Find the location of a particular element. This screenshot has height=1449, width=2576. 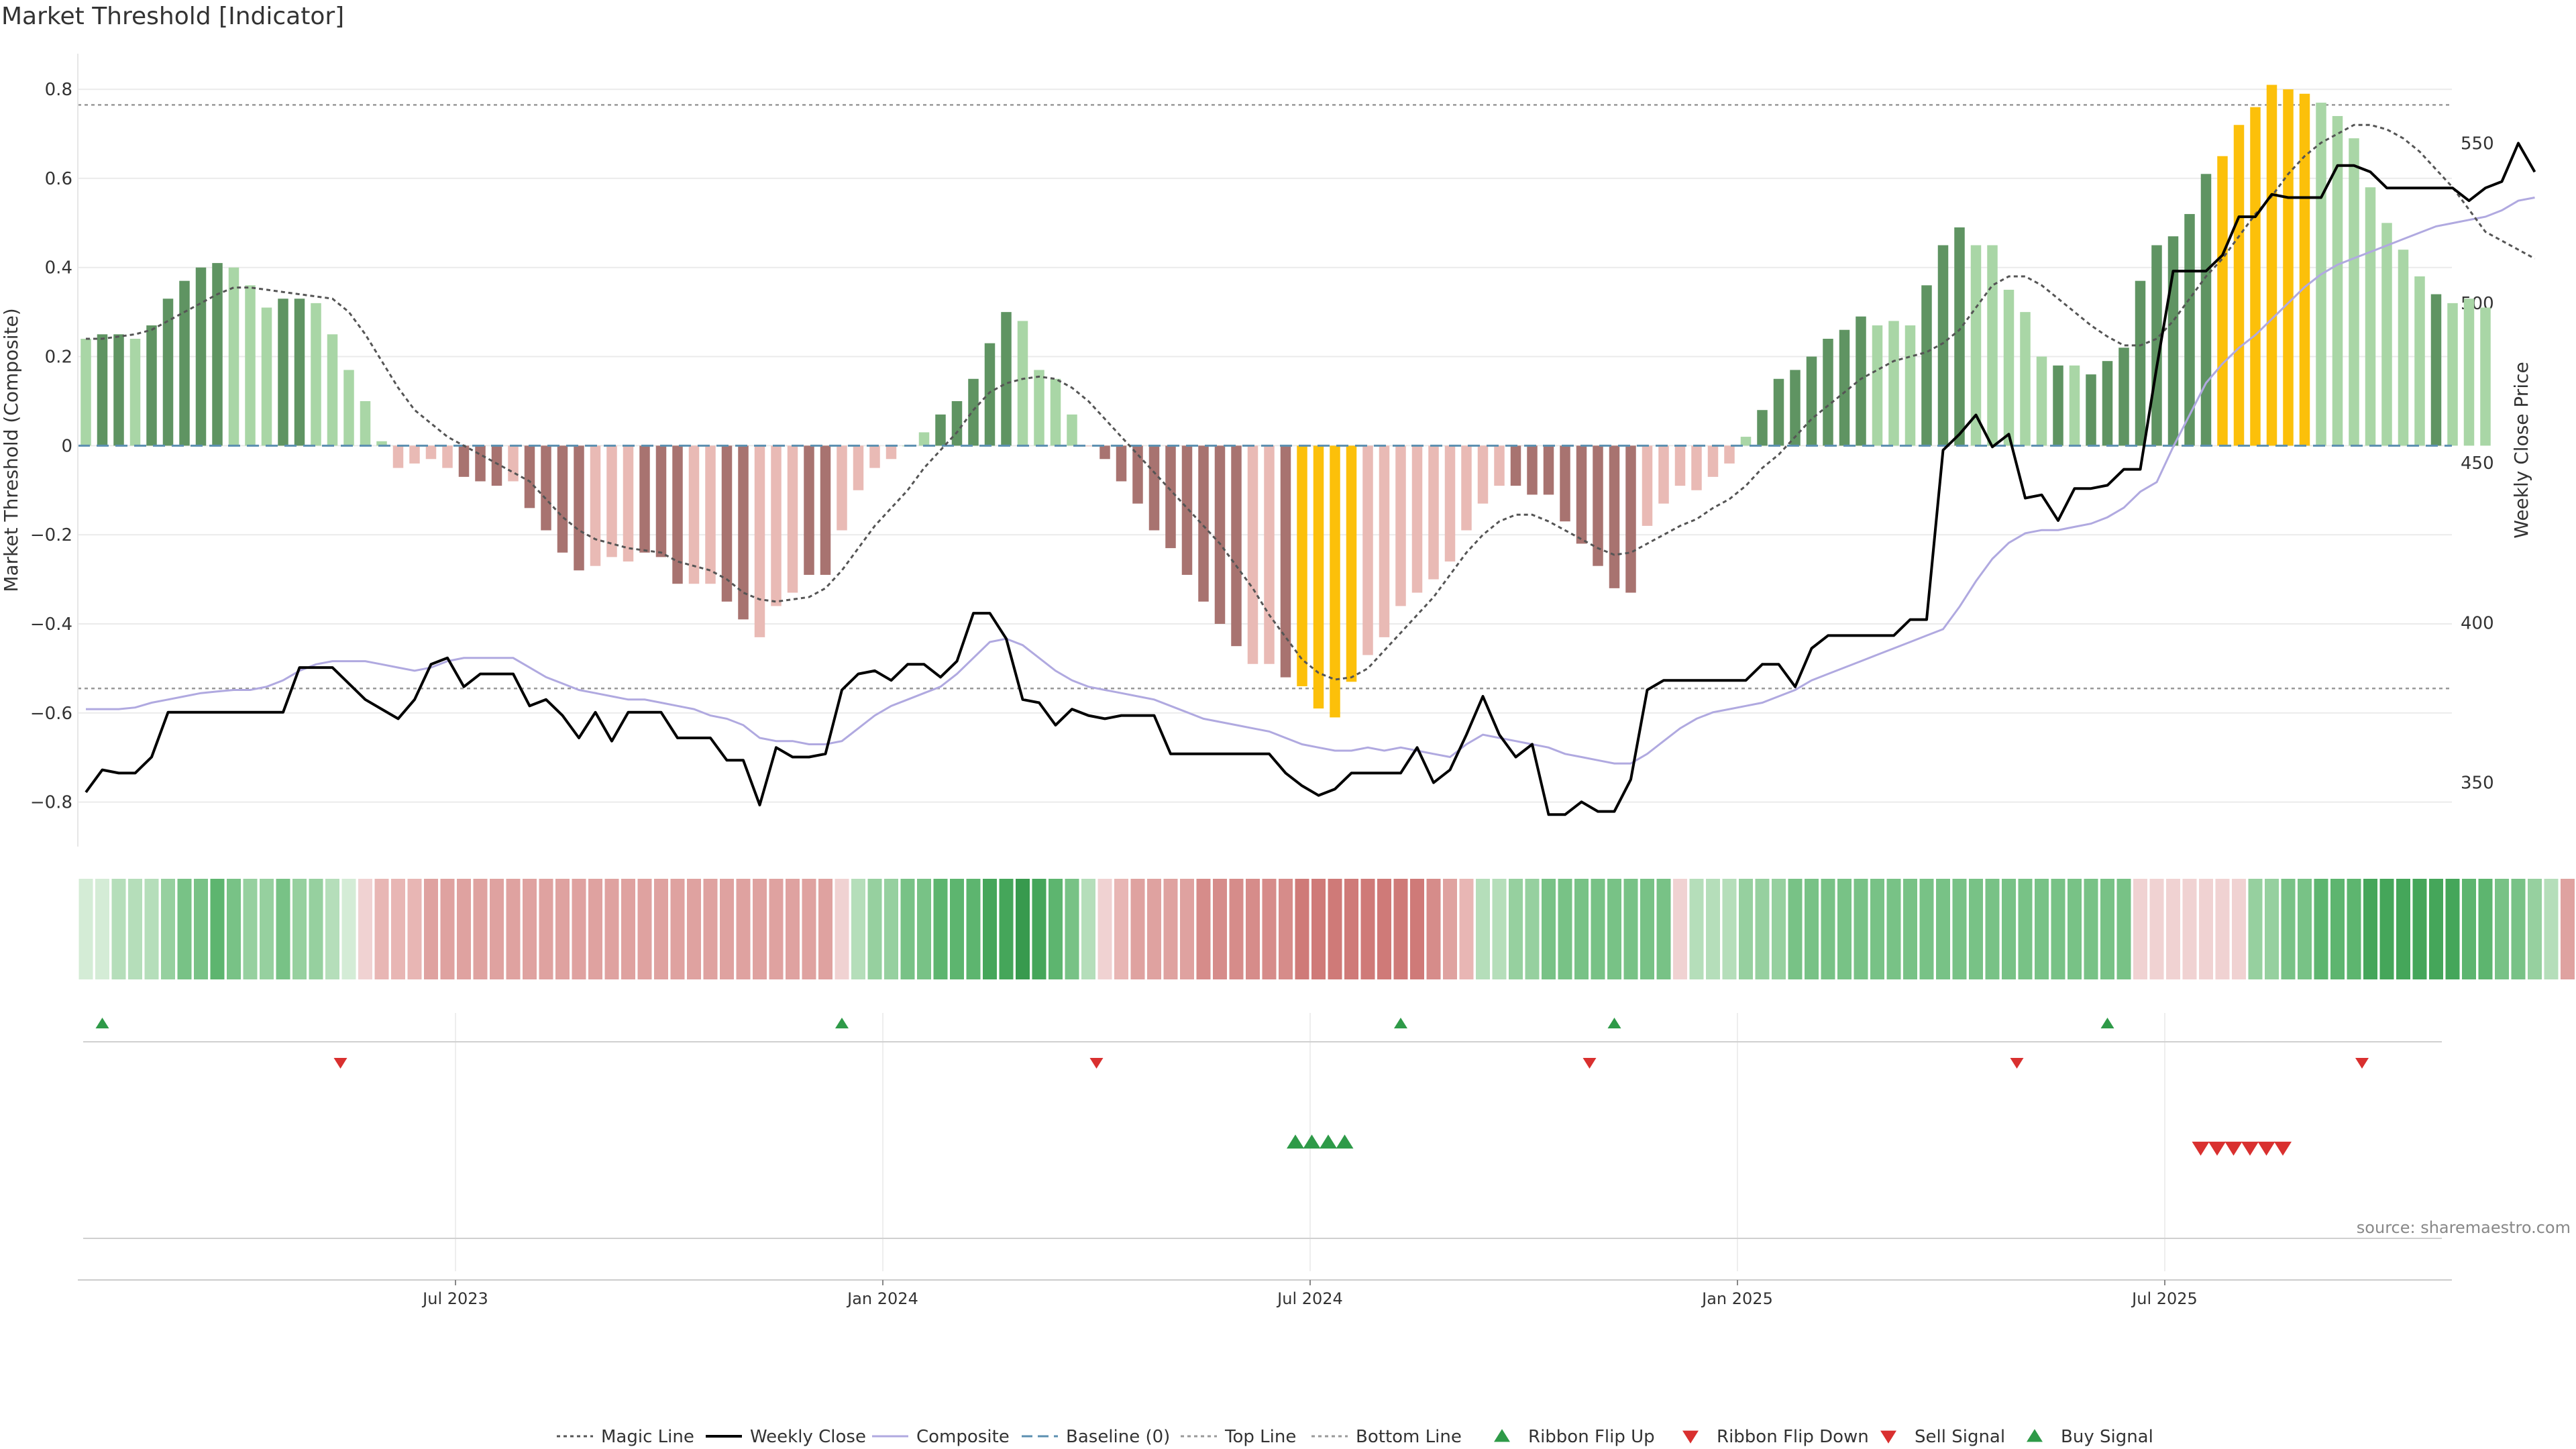

x-tick-label: Jul 2023 is located at coordinates (454, 1298).